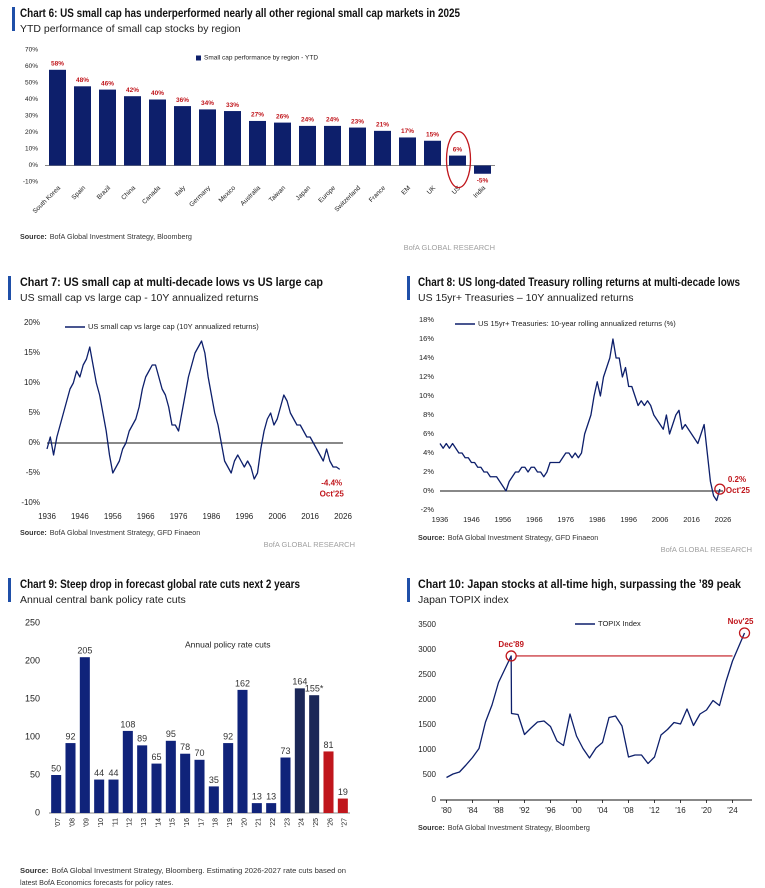 The height and width of the screenshot is (888, 765). What do you see at coordinates (737, 479) in the screenshot?
I see `annotation: 0.2%` at bounding box center [737, 479].